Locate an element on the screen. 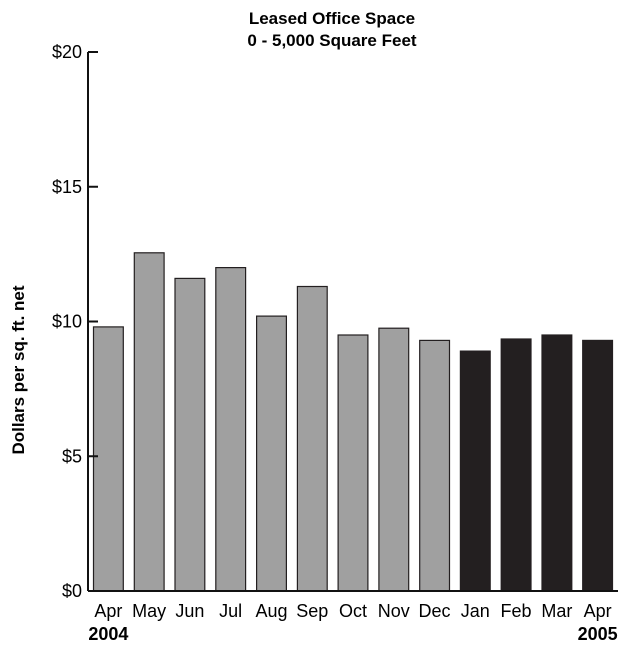  chart-subtitle: 0 - 5,000 Square Feet is located at coordinates (331, 40).